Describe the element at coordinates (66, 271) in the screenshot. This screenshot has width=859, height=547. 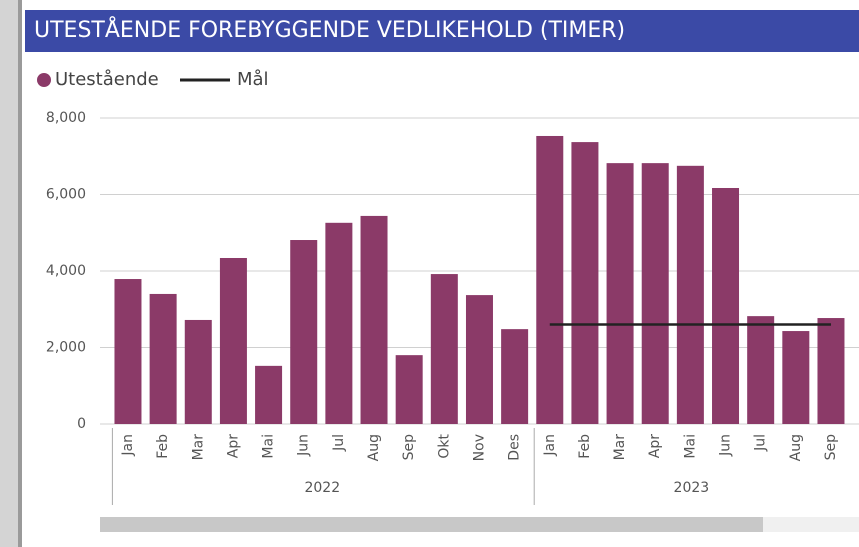
I see `y-tick-label: 4,000` at that location.